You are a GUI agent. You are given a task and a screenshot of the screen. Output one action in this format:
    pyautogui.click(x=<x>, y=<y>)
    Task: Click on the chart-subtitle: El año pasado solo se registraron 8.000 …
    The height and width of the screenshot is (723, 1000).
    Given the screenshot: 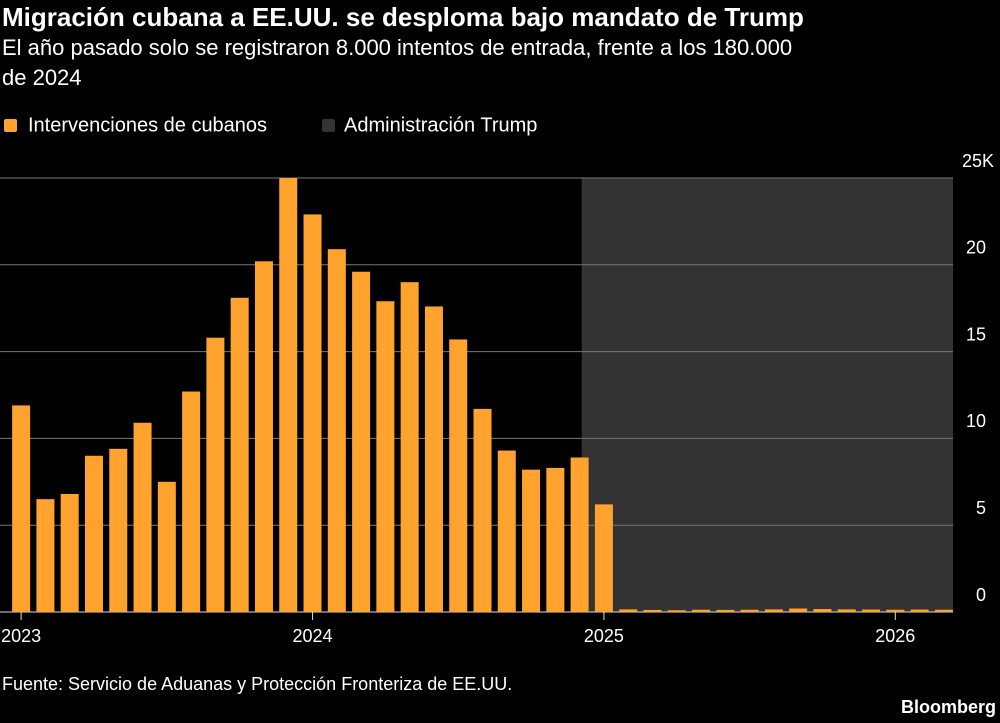 What is the action you would take?
    pyautogui.click(x=397, y=47)
    